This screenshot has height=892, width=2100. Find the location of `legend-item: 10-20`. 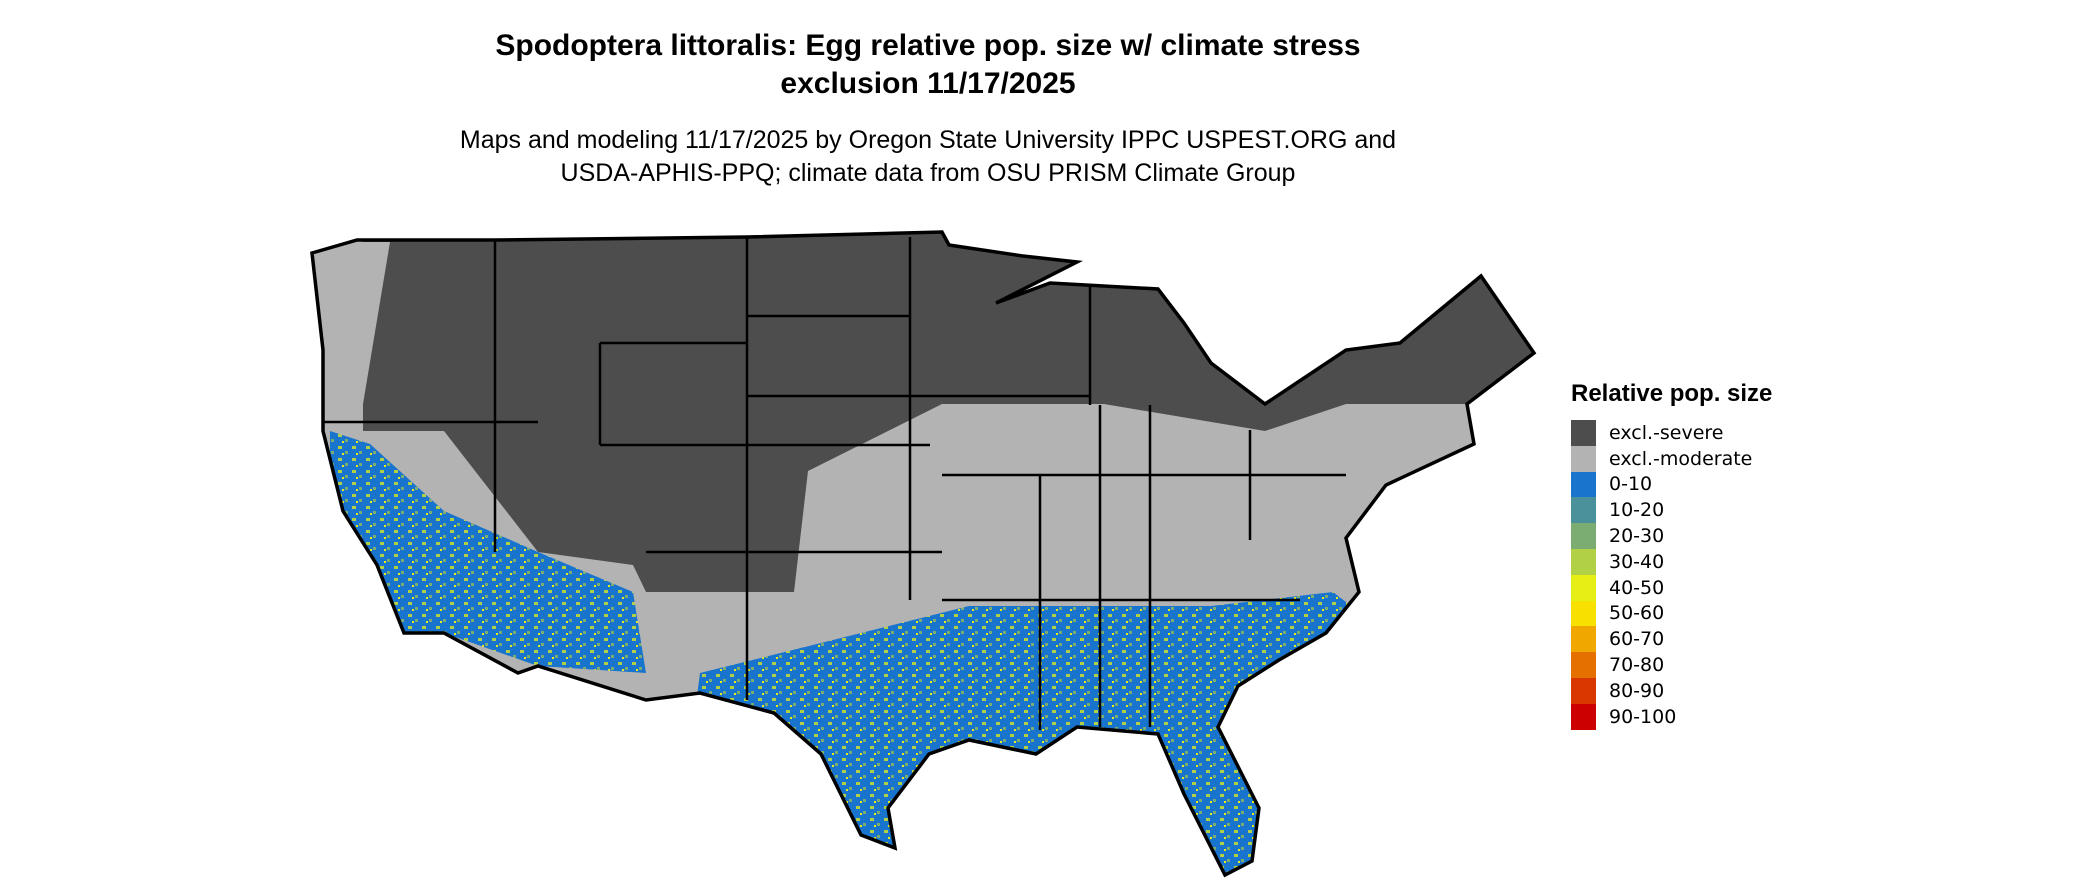

legend-item: 10-20 is located at coordinates (1671, 510).